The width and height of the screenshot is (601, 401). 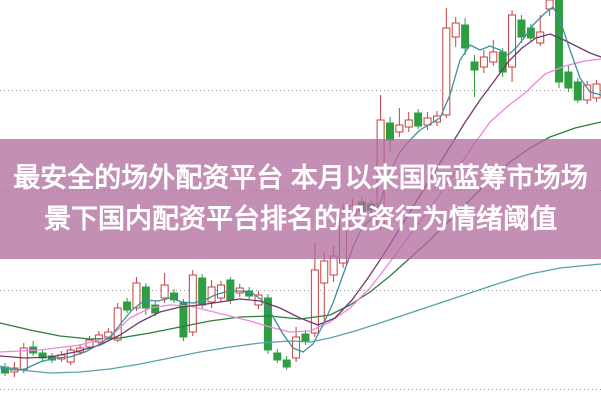 What do you see at coordinates (300, 178) in the screenshot?
I see `banner-text-line-1: 最安全的场外配资平台 本月以来国际蓝筹市场场` at bounding box center [300, 178].